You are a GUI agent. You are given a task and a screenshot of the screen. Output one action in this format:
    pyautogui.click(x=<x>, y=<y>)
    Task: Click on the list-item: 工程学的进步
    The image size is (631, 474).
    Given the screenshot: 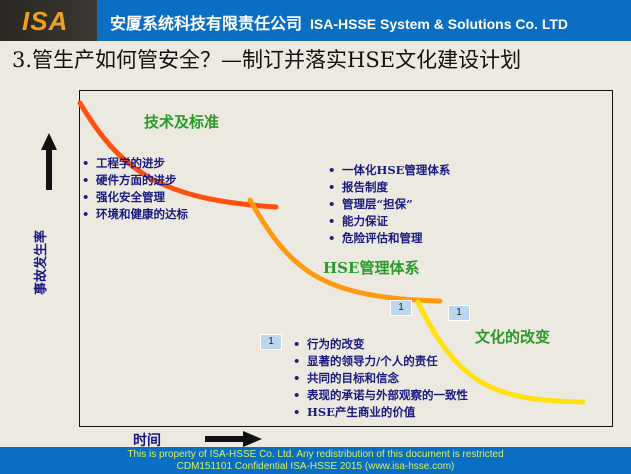 What is the action you would take?
    pyautogui.click(x=135, y=163)
    